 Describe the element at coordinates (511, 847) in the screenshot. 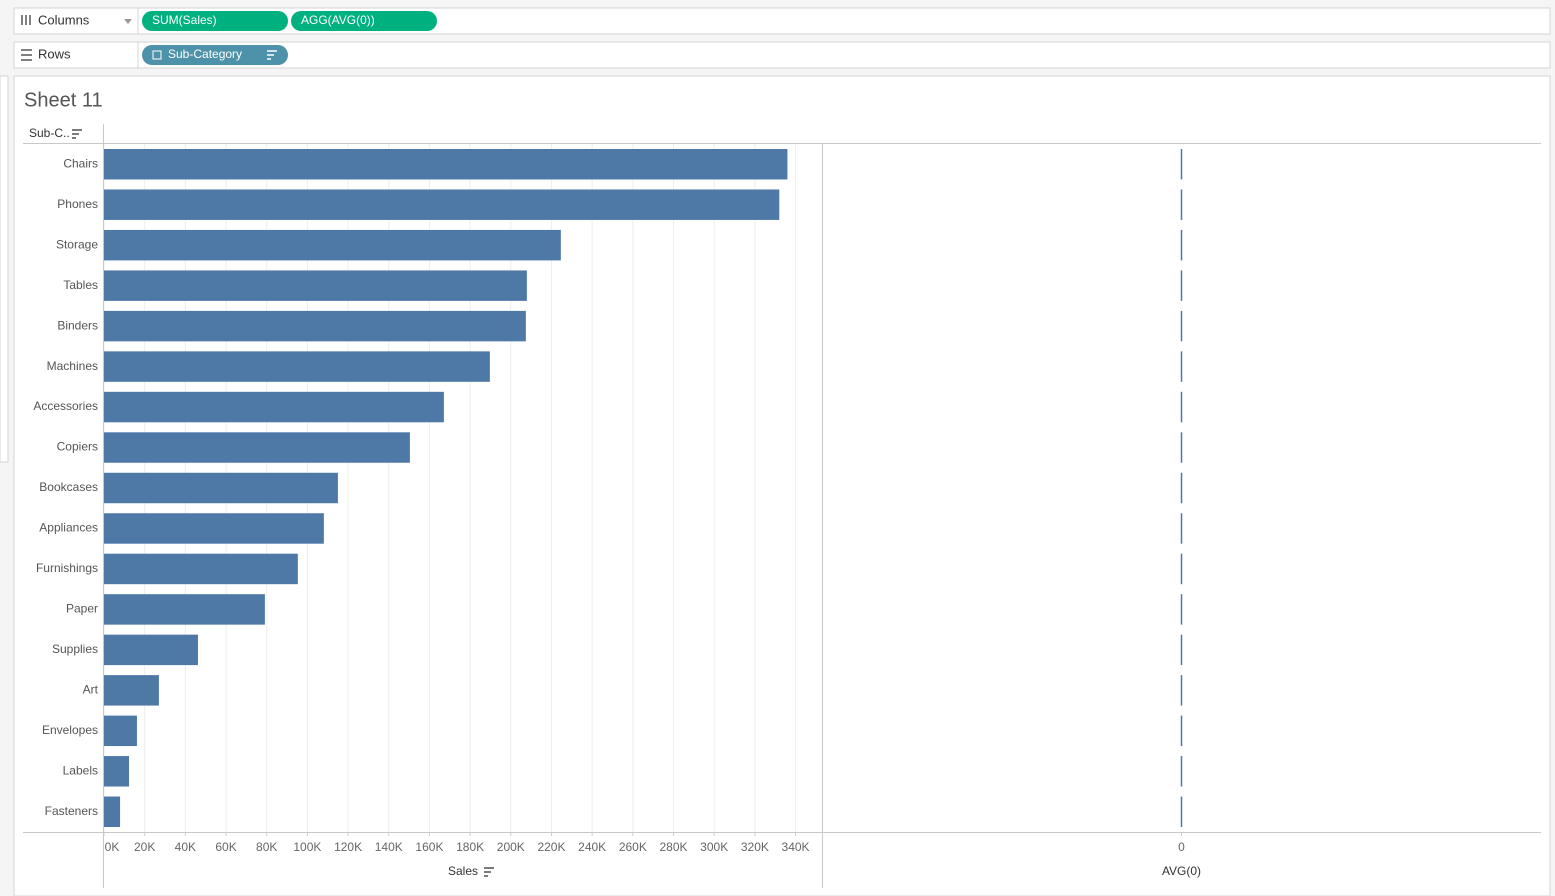

I see `x-tick-label: 200K` at that location.